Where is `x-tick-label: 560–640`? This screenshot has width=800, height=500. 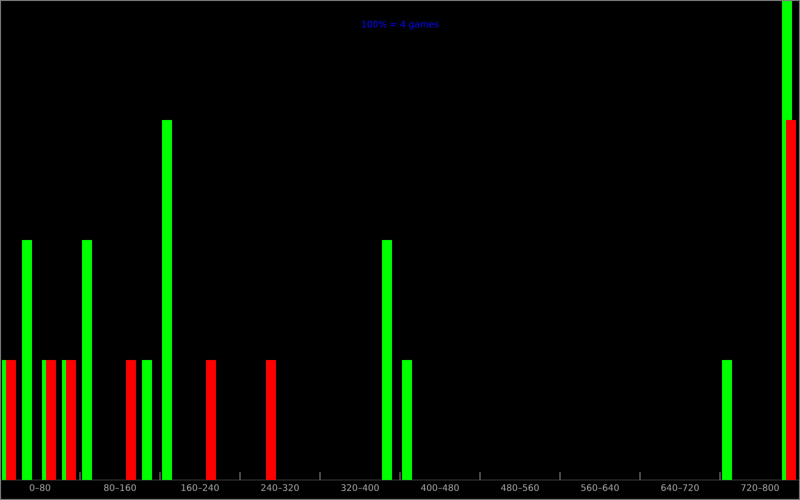
x-tick-label: 560–640 is located at coordinates (600, 487).